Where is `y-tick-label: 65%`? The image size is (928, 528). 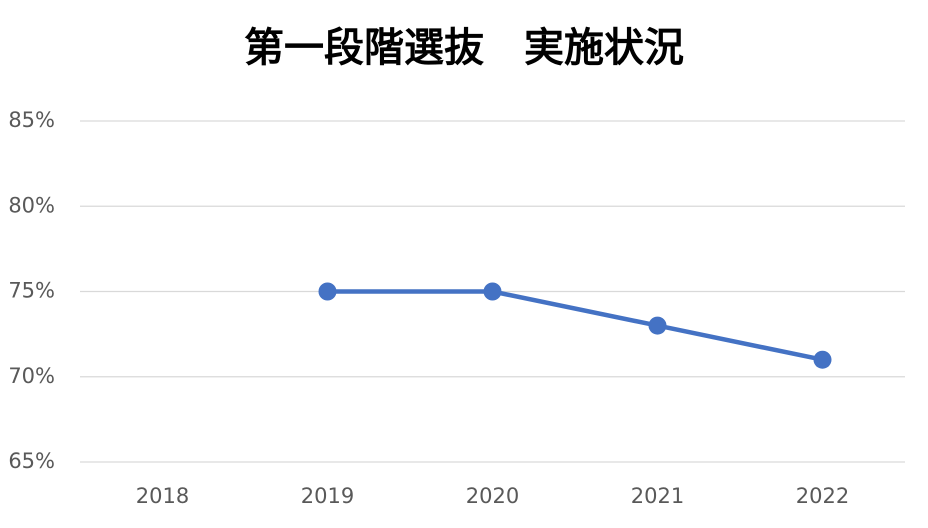 y-tick-label: 65% is located at coordinates (31, 461).